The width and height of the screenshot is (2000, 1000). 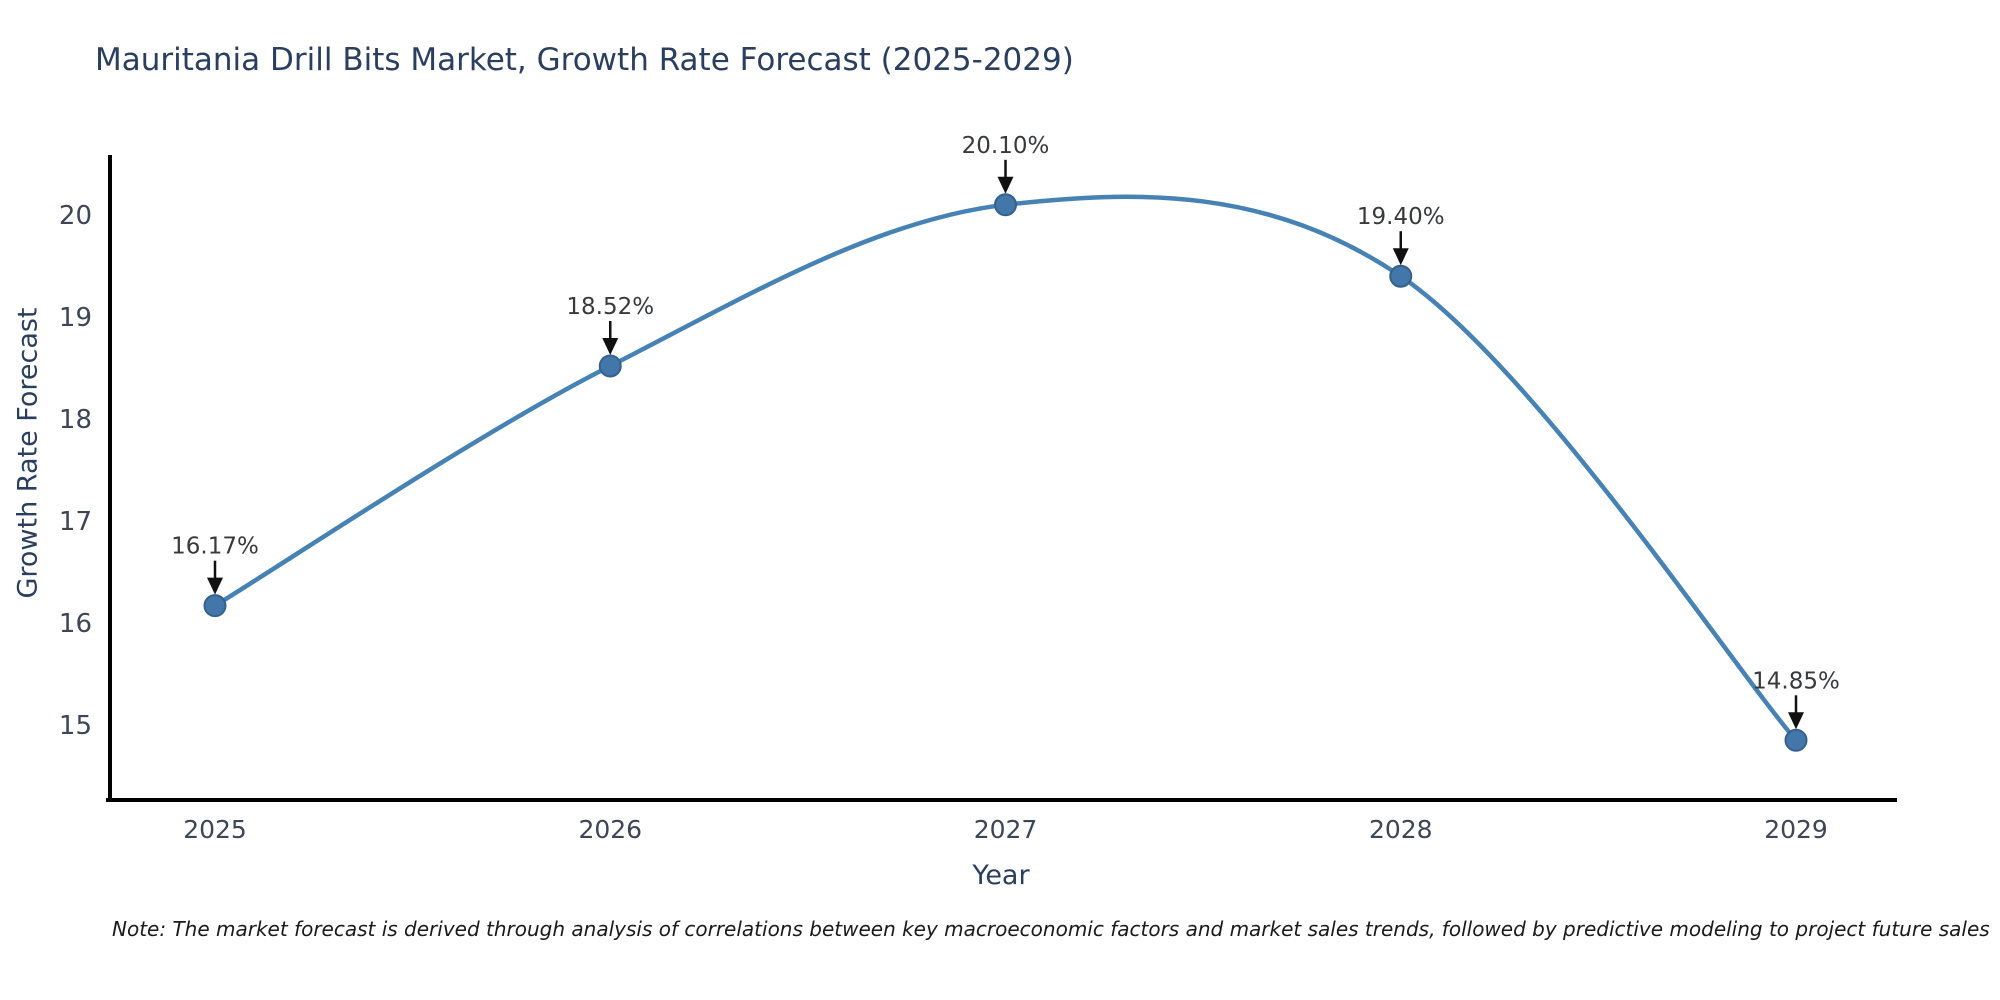 What do you see at coordinates (75, 522) in the screenshot?
I see `y-tick-label: 17` at bounding box center [75, 522].